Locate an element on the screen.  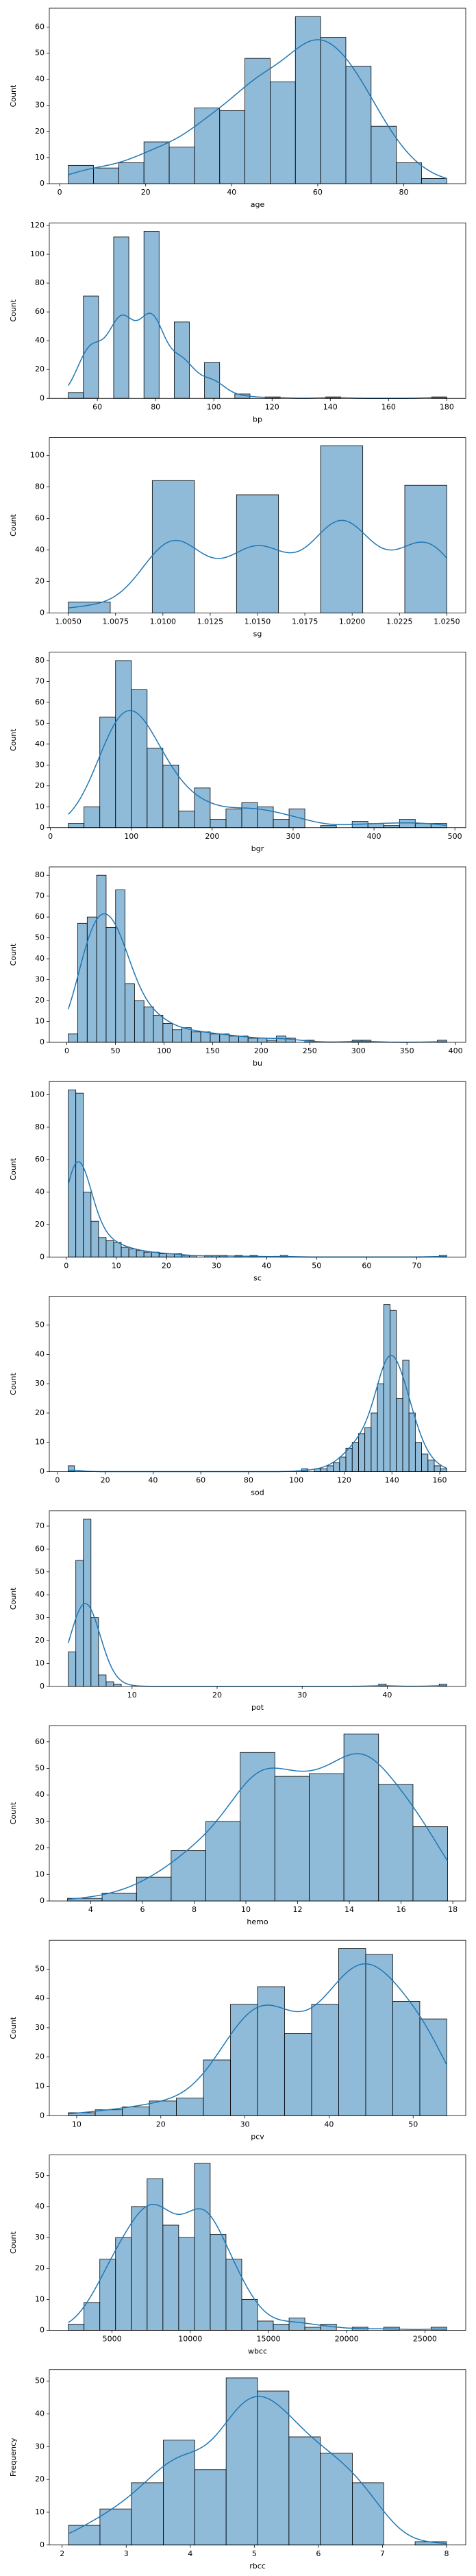
x-axis-label: sg is located at coordinates (257, 635).